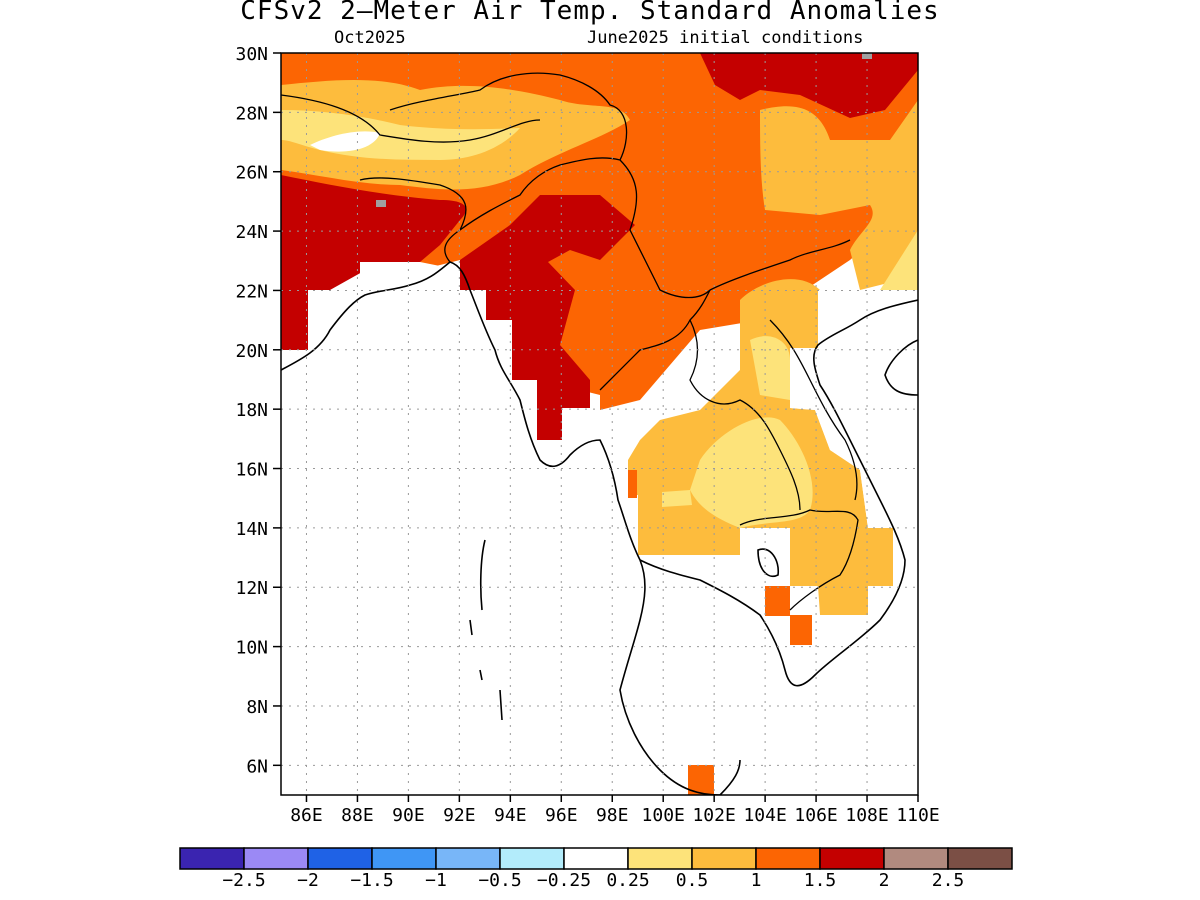 This screenshot has width=1200, height=900. Describe the element at coordinates (411, 118) in the screenshot. I see `border-nepal` at that location.